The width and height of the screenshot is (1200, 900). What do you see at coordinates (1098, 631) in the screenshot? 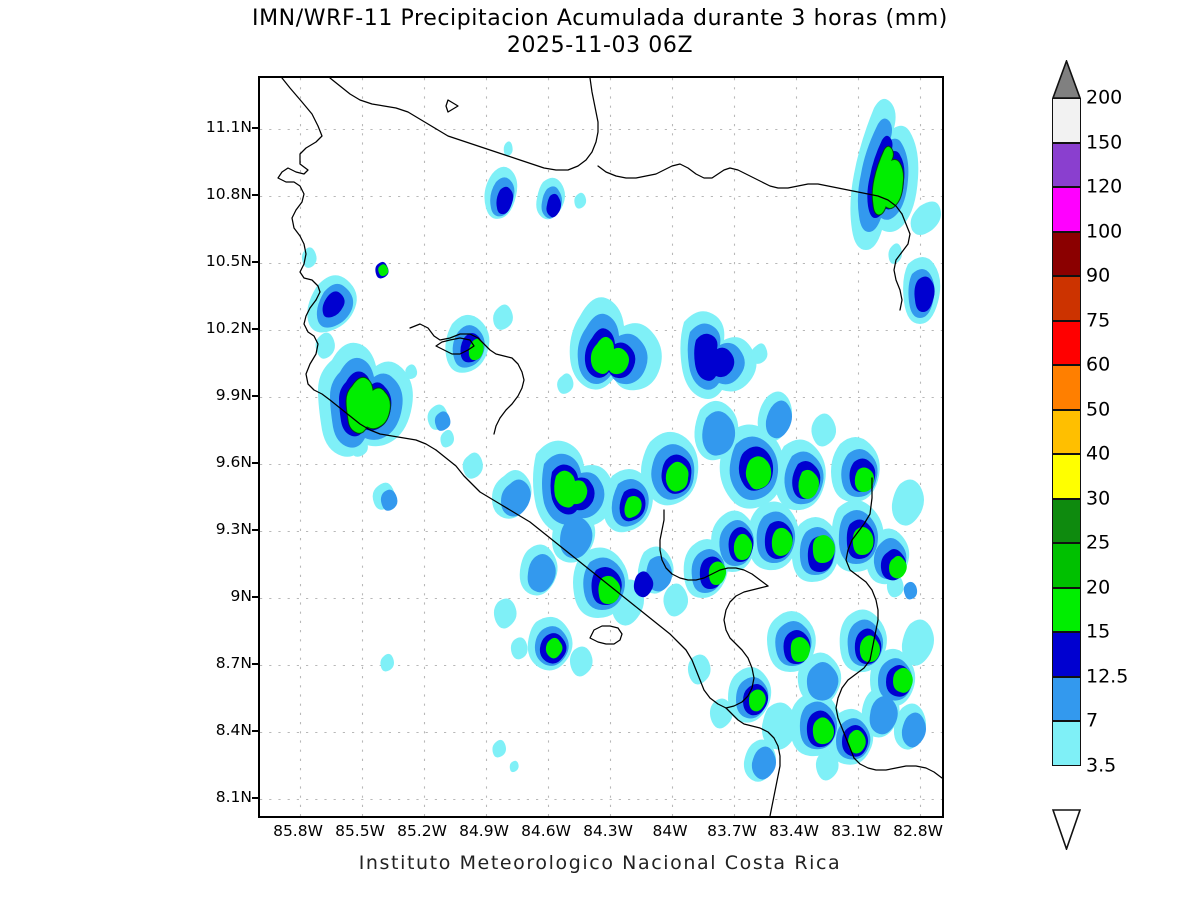
I see `colorbar-tick-label: 15` at bounding box center [1098, 631].